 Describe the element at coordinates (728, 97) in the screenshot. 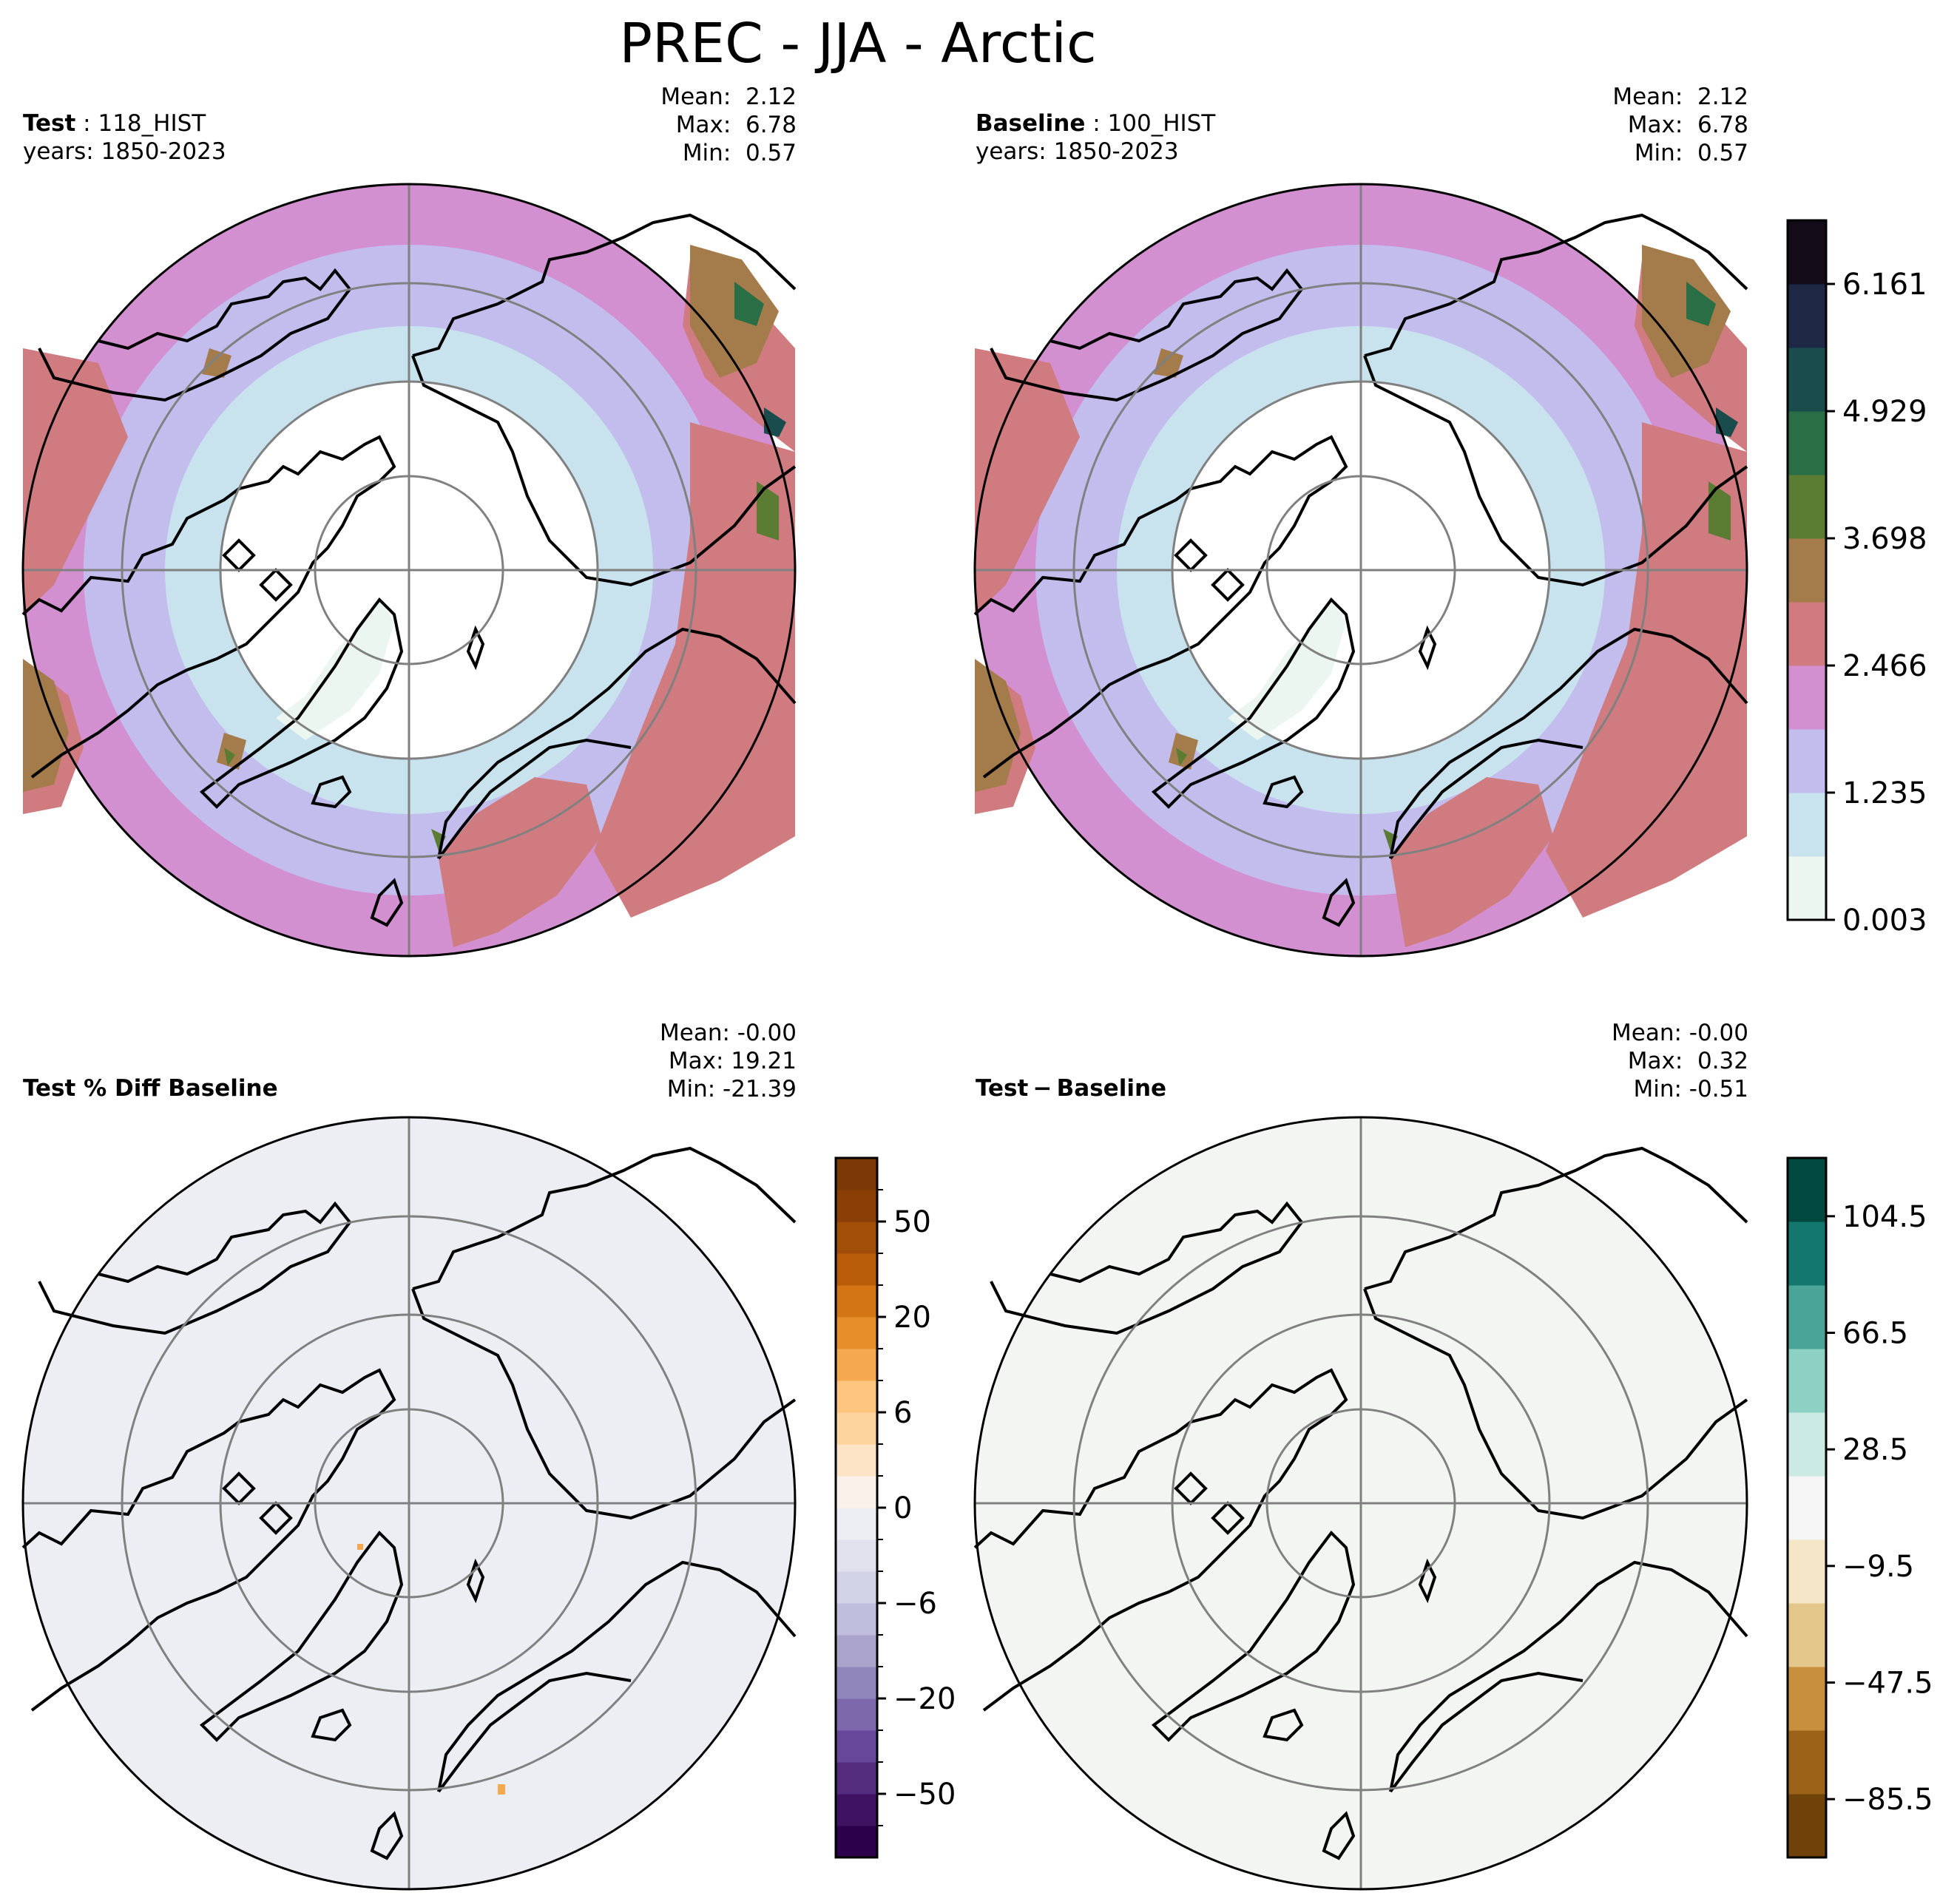

I see `test-mean: Mean: 2.12` at that location.